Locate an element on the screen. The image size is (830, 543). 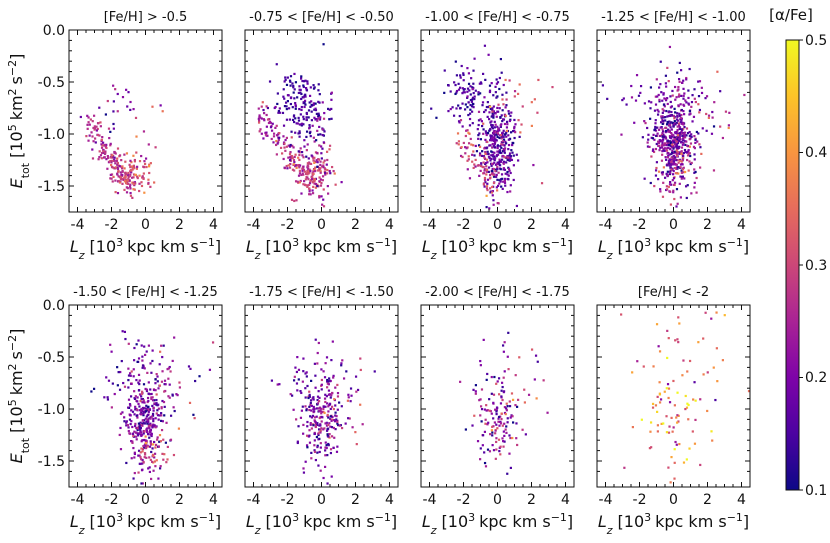
x-tick-label: -2 is located at coordinates (112, 500).